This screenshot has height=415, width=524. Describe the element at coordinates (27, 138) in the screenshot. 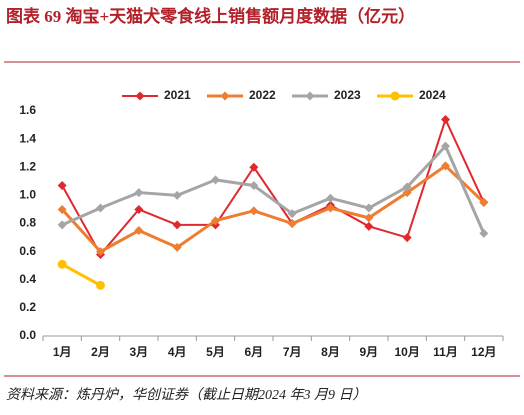

I see `y-tick-label: 1.4` at that location.